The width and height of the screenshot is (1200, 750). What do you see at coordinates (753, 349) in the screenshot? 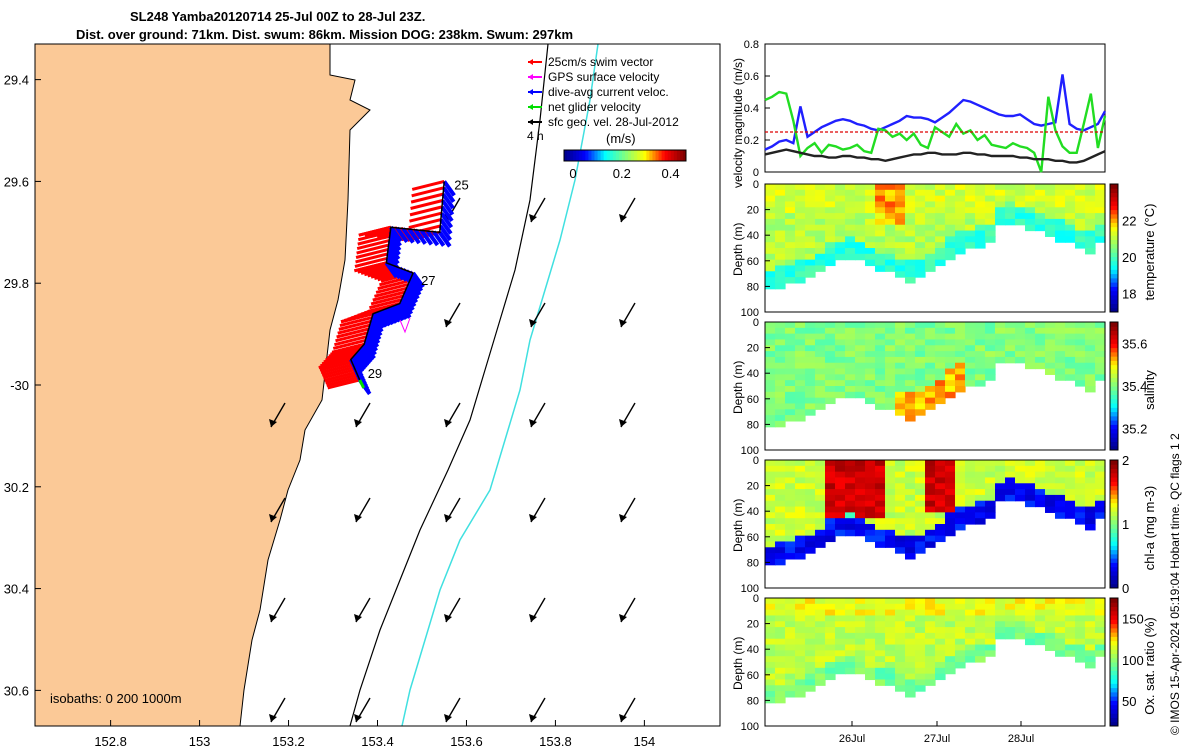
I see `section-y-tick-label: 20` at bounding box center [753, 349].